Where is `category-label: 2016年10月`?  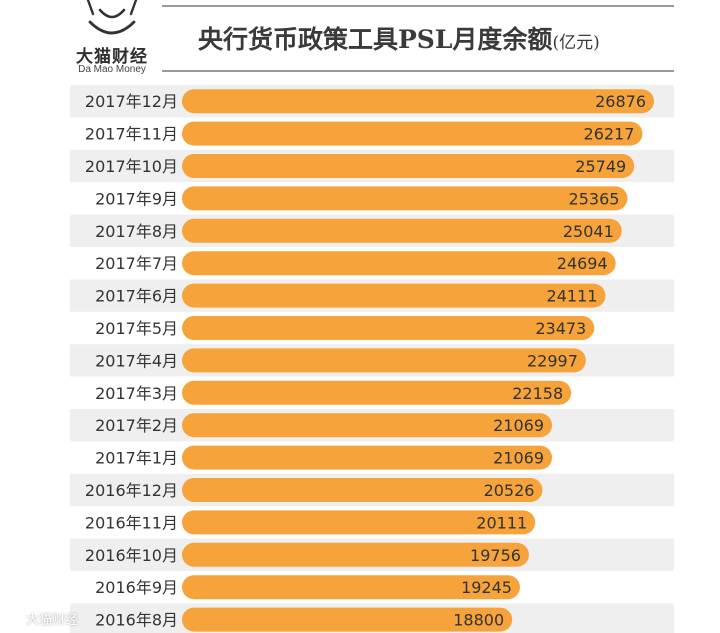 category-label: 2016年10月 is located at coordinates (131, 555).